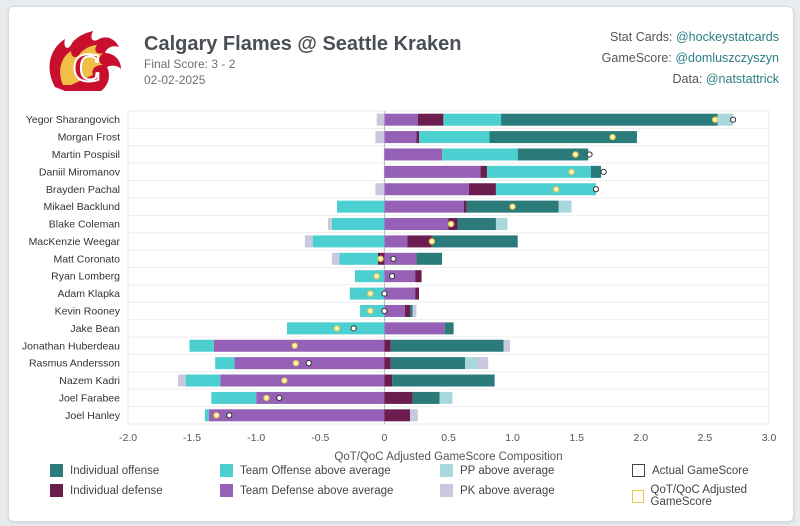 The height and width of the screenshot is (526, 800). Describe the element at coordinates (89, 294) in the screenshot. I see `y-tick-label: Adam Klapka` at that location.